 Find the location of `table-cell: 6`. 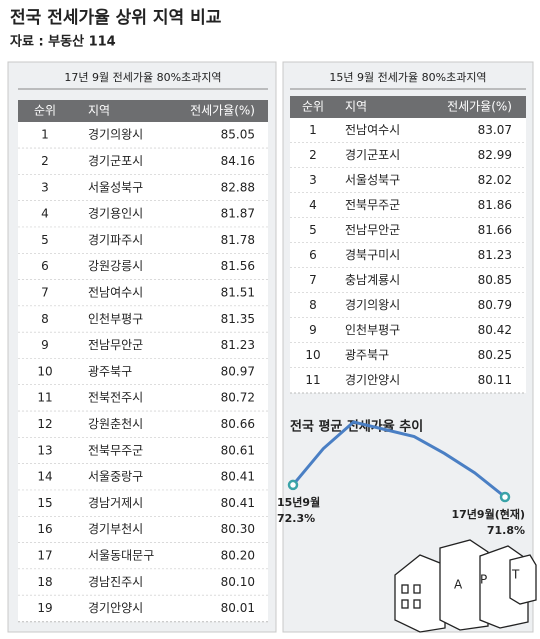

table-cell: 6 is located at coordinates (313, 255).